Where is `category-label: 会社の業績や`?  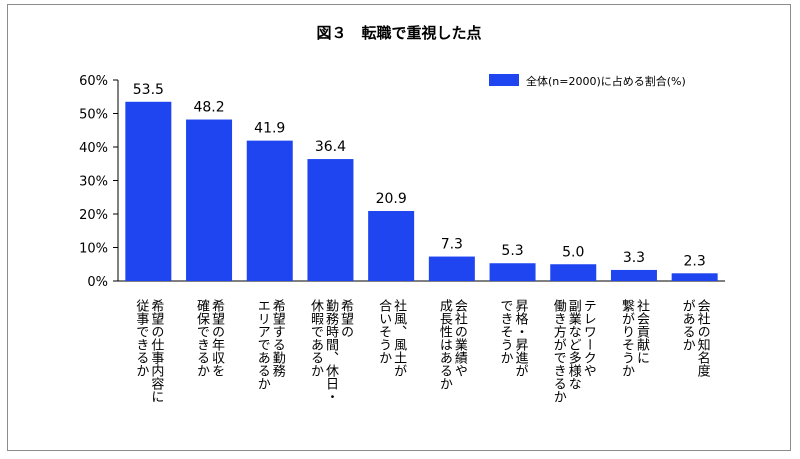 category-label: 会社の業績や is located at coordinates (460, 338).